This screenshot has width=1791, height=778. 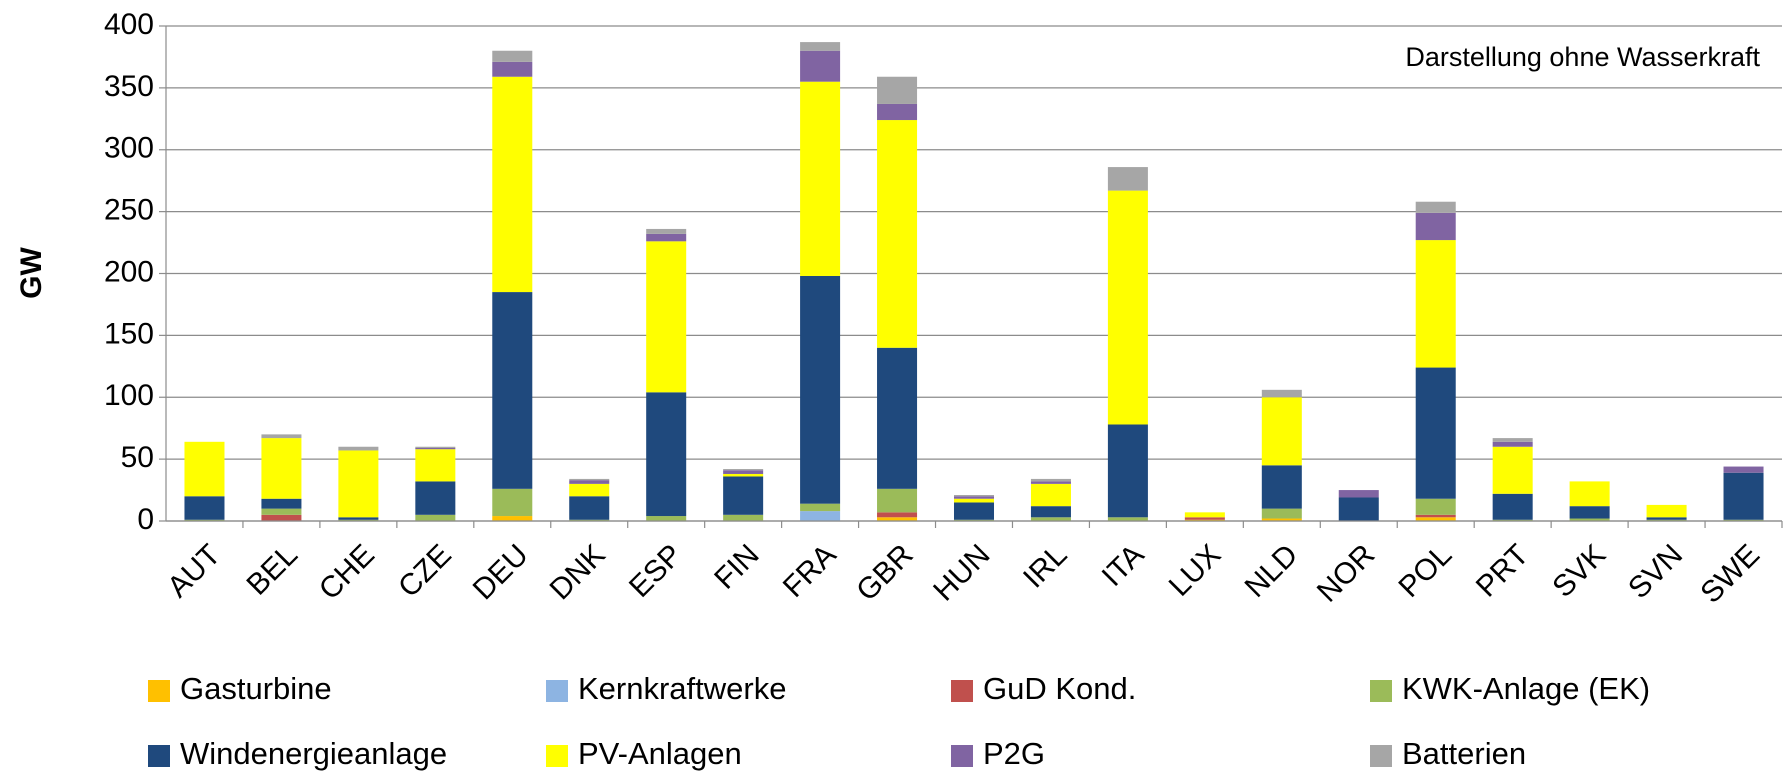 I want to click on x-tick-label: ESP, so click(x=656, y=571).